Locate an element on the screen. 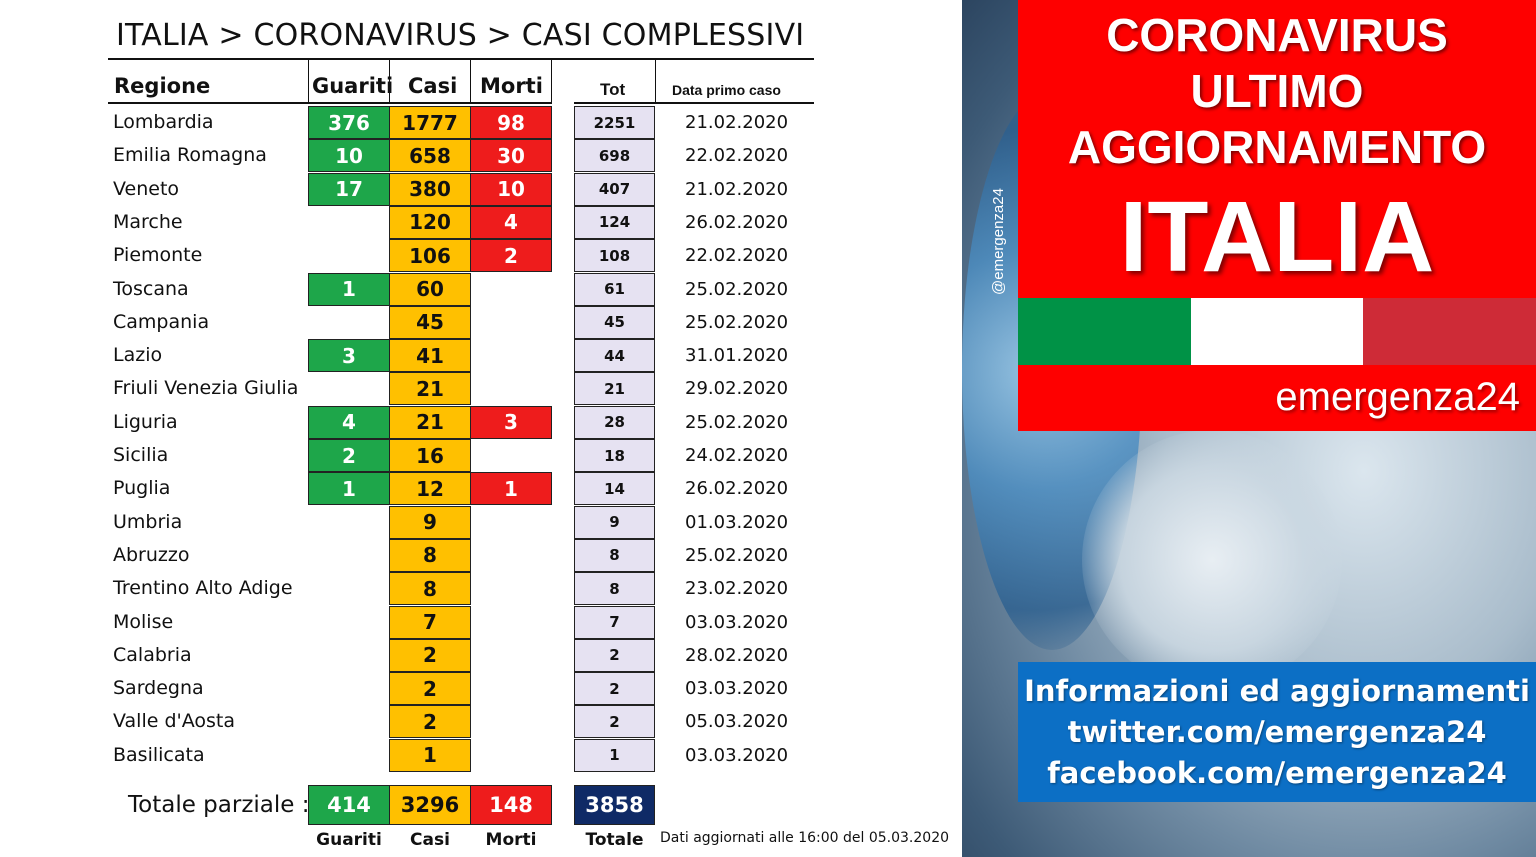 The width and height of the screenshot is (1536, 857). header-underline is located at coordinates (694, 103).